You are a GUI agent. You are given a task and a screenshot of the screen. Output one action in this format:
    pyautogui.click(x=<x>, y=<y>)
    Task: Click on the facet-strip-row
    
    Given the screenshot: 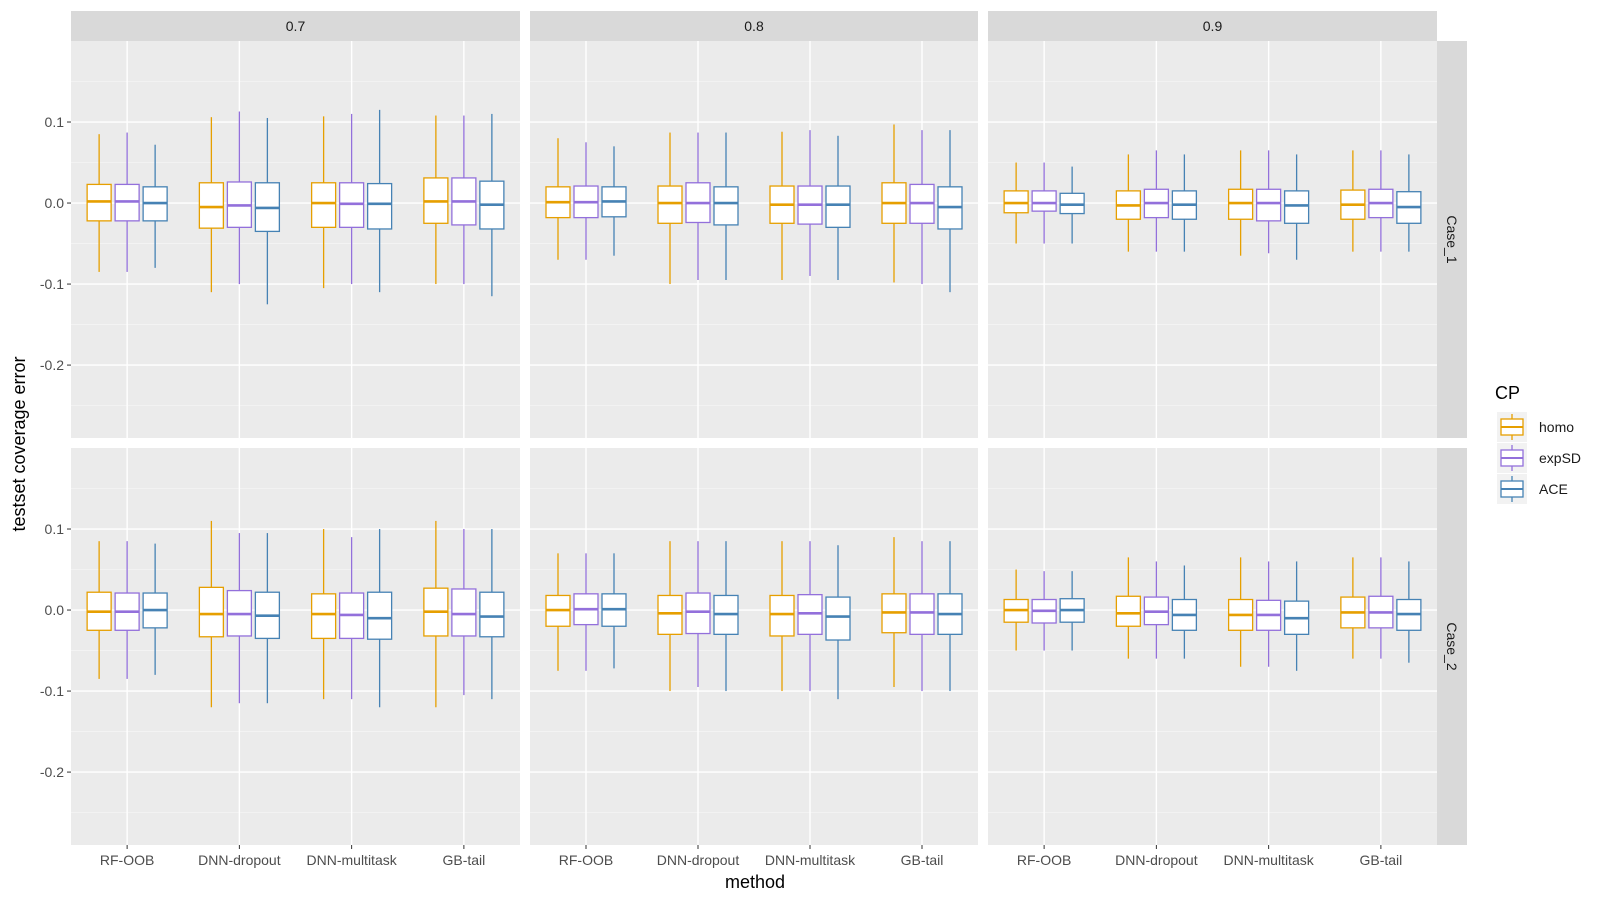 What is the action you would take?
    pyautogui.click(x=1452, y=646)
    